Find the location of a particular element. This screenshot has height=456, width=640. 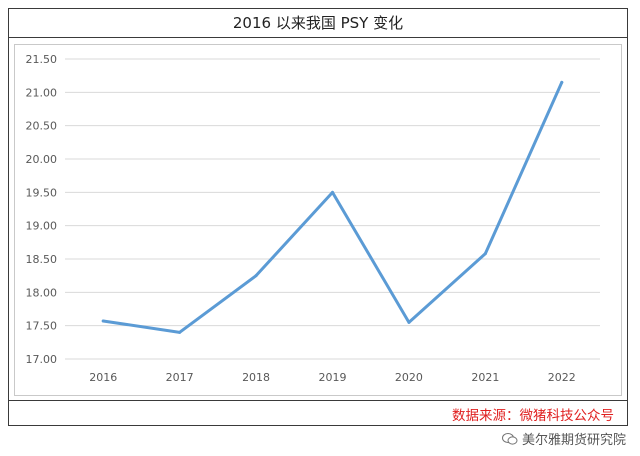

chart-title: 2016 以来我国 PSY 变化 is located at coordinates (318, 23).